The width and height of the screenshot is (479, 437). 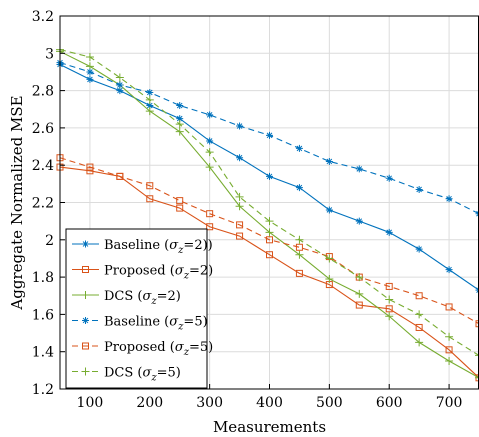 What do you see at coordinates (142, 273) in the screenshot?
I see `legend-item: Proposed (σz=2)` at bounding box center [142, 273].